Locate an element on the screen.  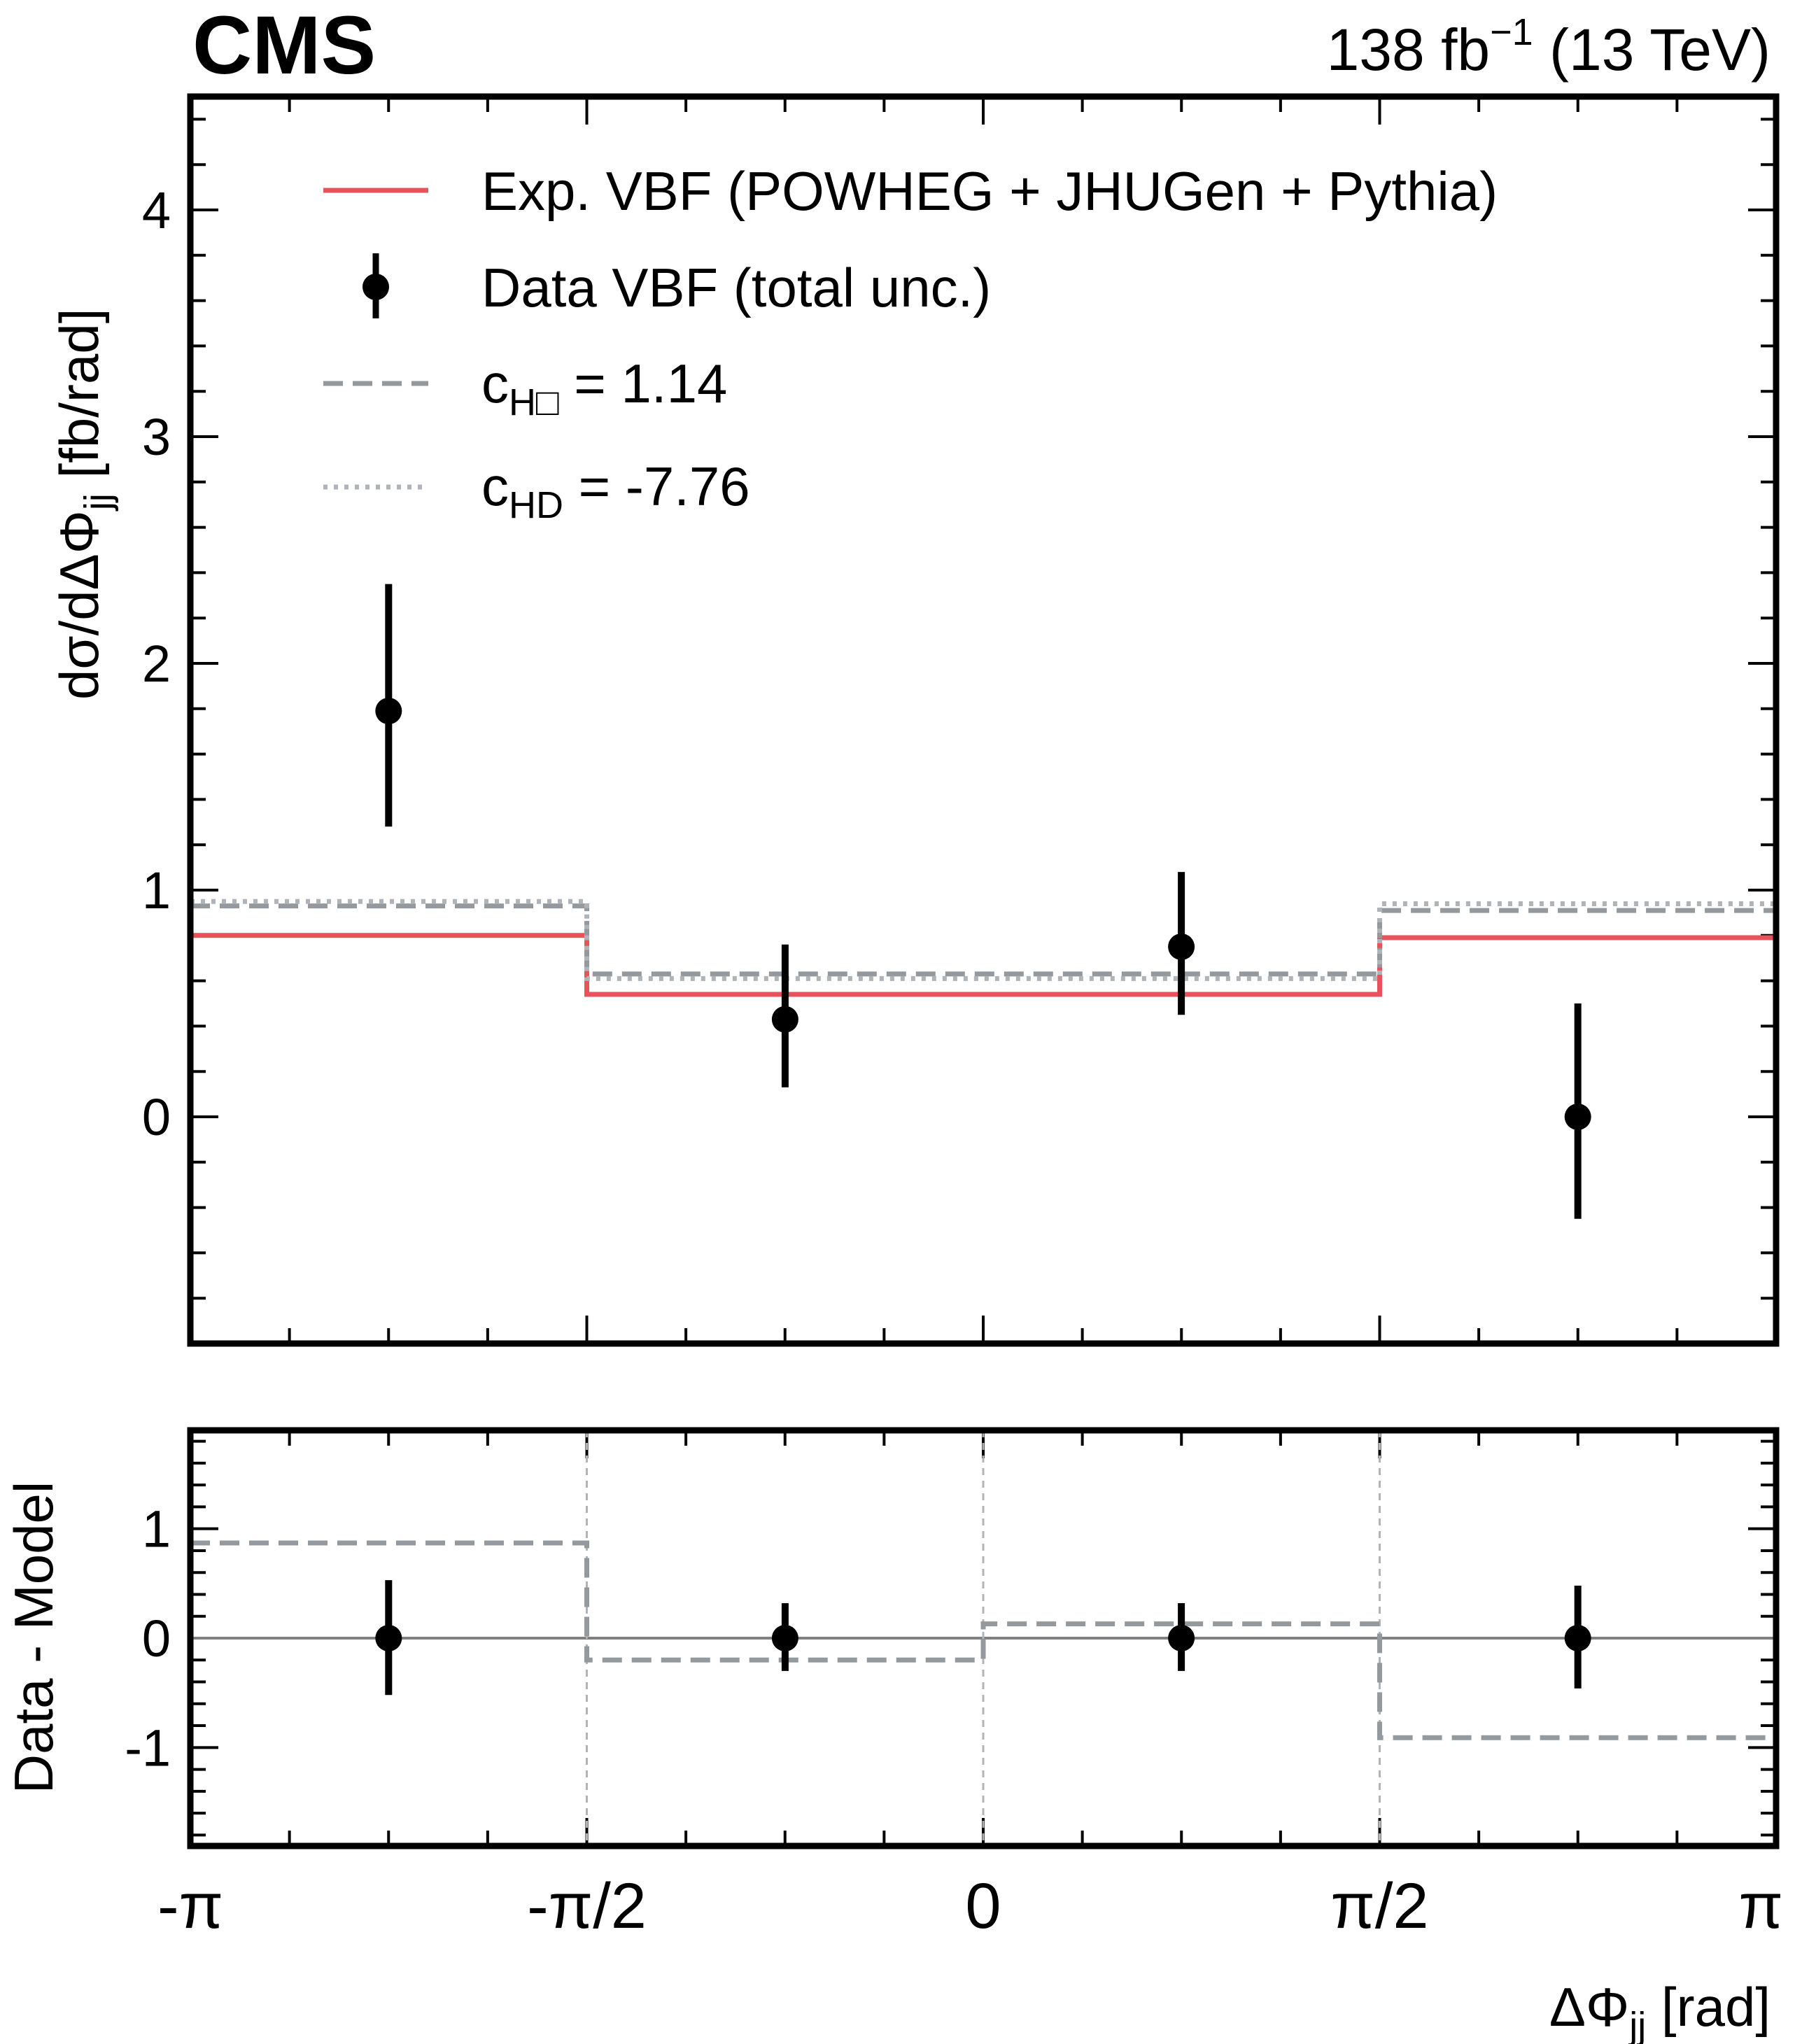
main-y-tick-label: 3 is located at coordinates (156, 437).